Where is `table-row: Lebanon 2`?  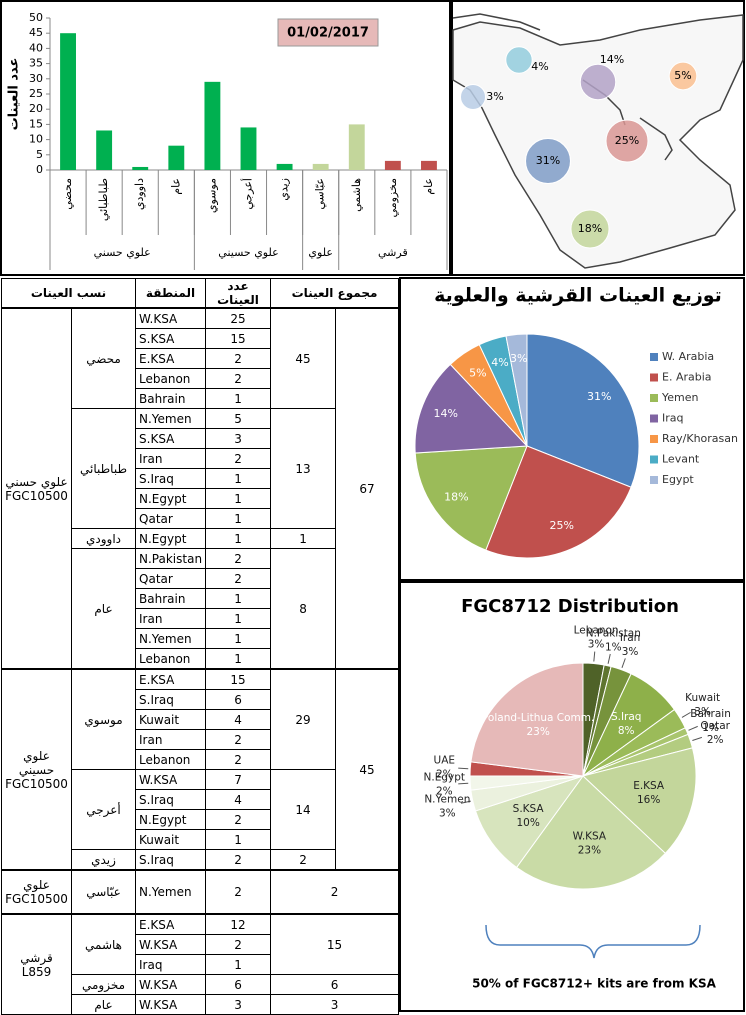
table-row: Lebanon 2 is located at coordinates (200, 759).